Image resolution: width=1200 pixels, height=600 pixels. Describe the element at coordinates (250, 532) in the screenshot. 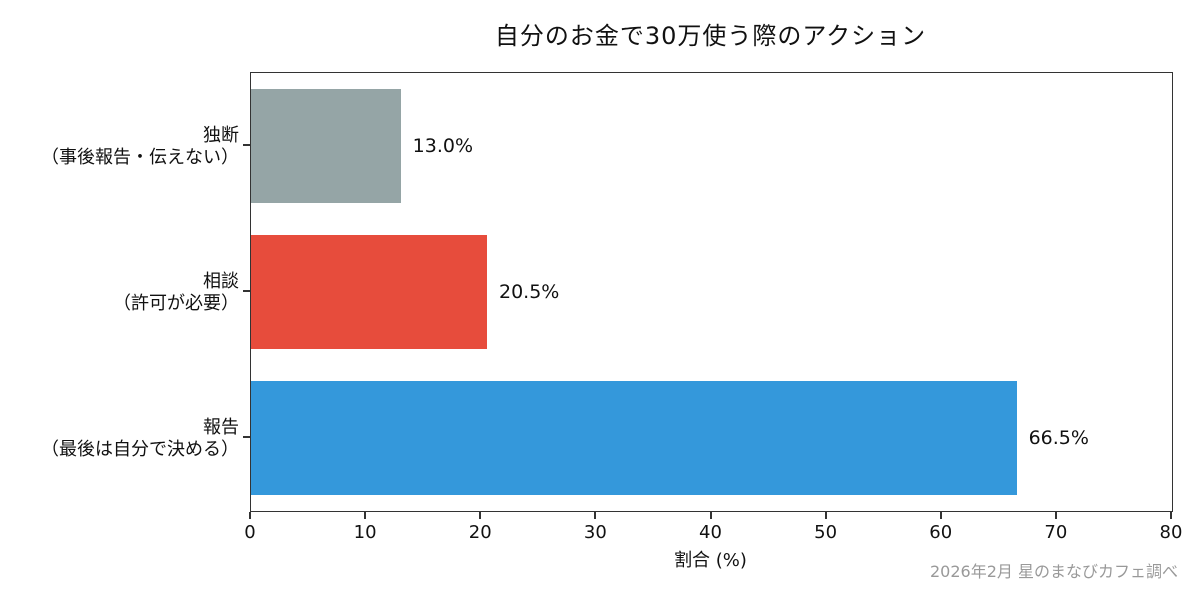

I see `x-tick-label-0: 0` at that location.